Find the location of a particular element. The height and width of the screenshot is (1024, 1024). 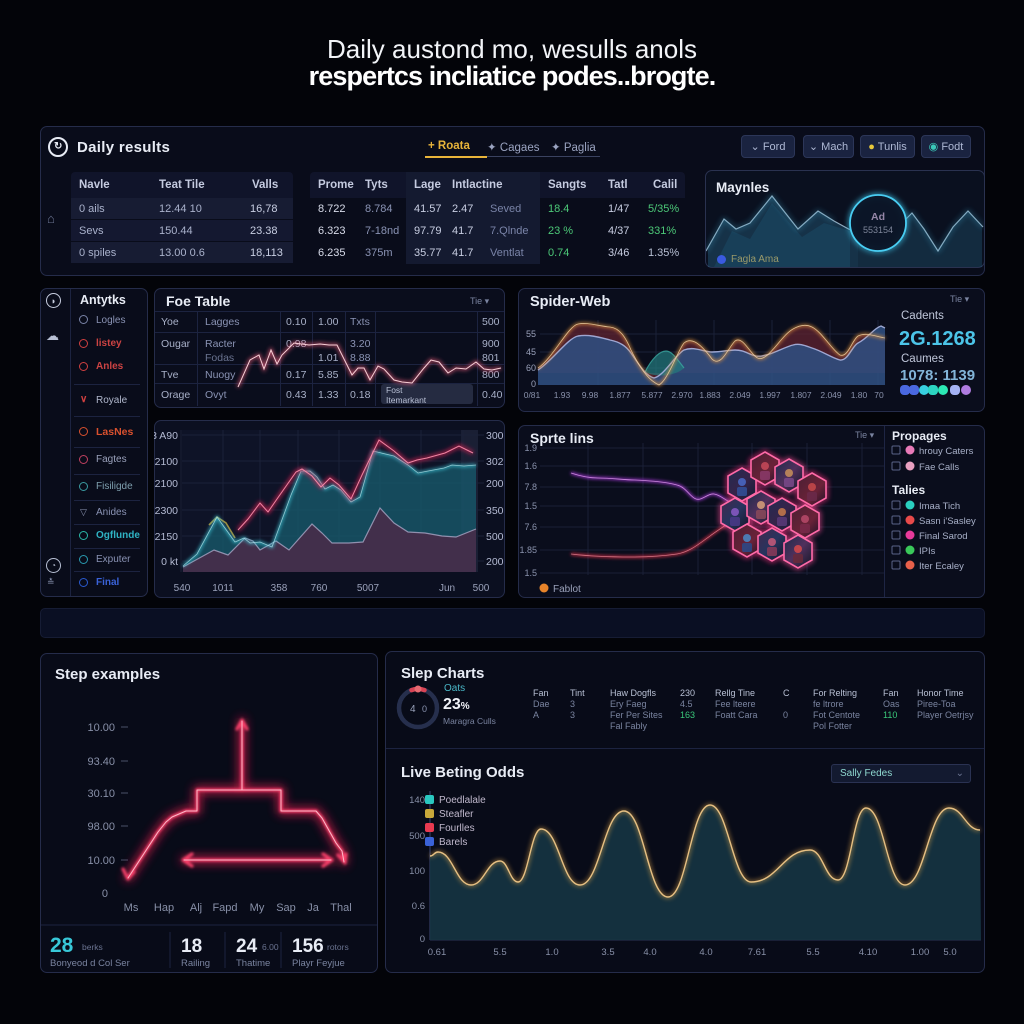

svg-text: Sasn i'Sasley is located at coordinates (947, 521).